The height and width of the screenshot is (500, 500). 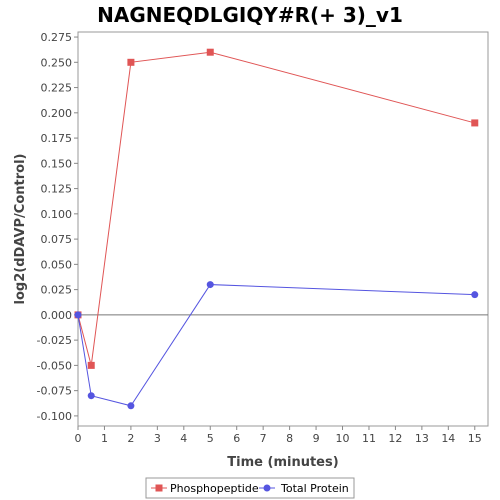 I want to click on legend-label-total-protein: Total Protein, so click(x=314, y=488).